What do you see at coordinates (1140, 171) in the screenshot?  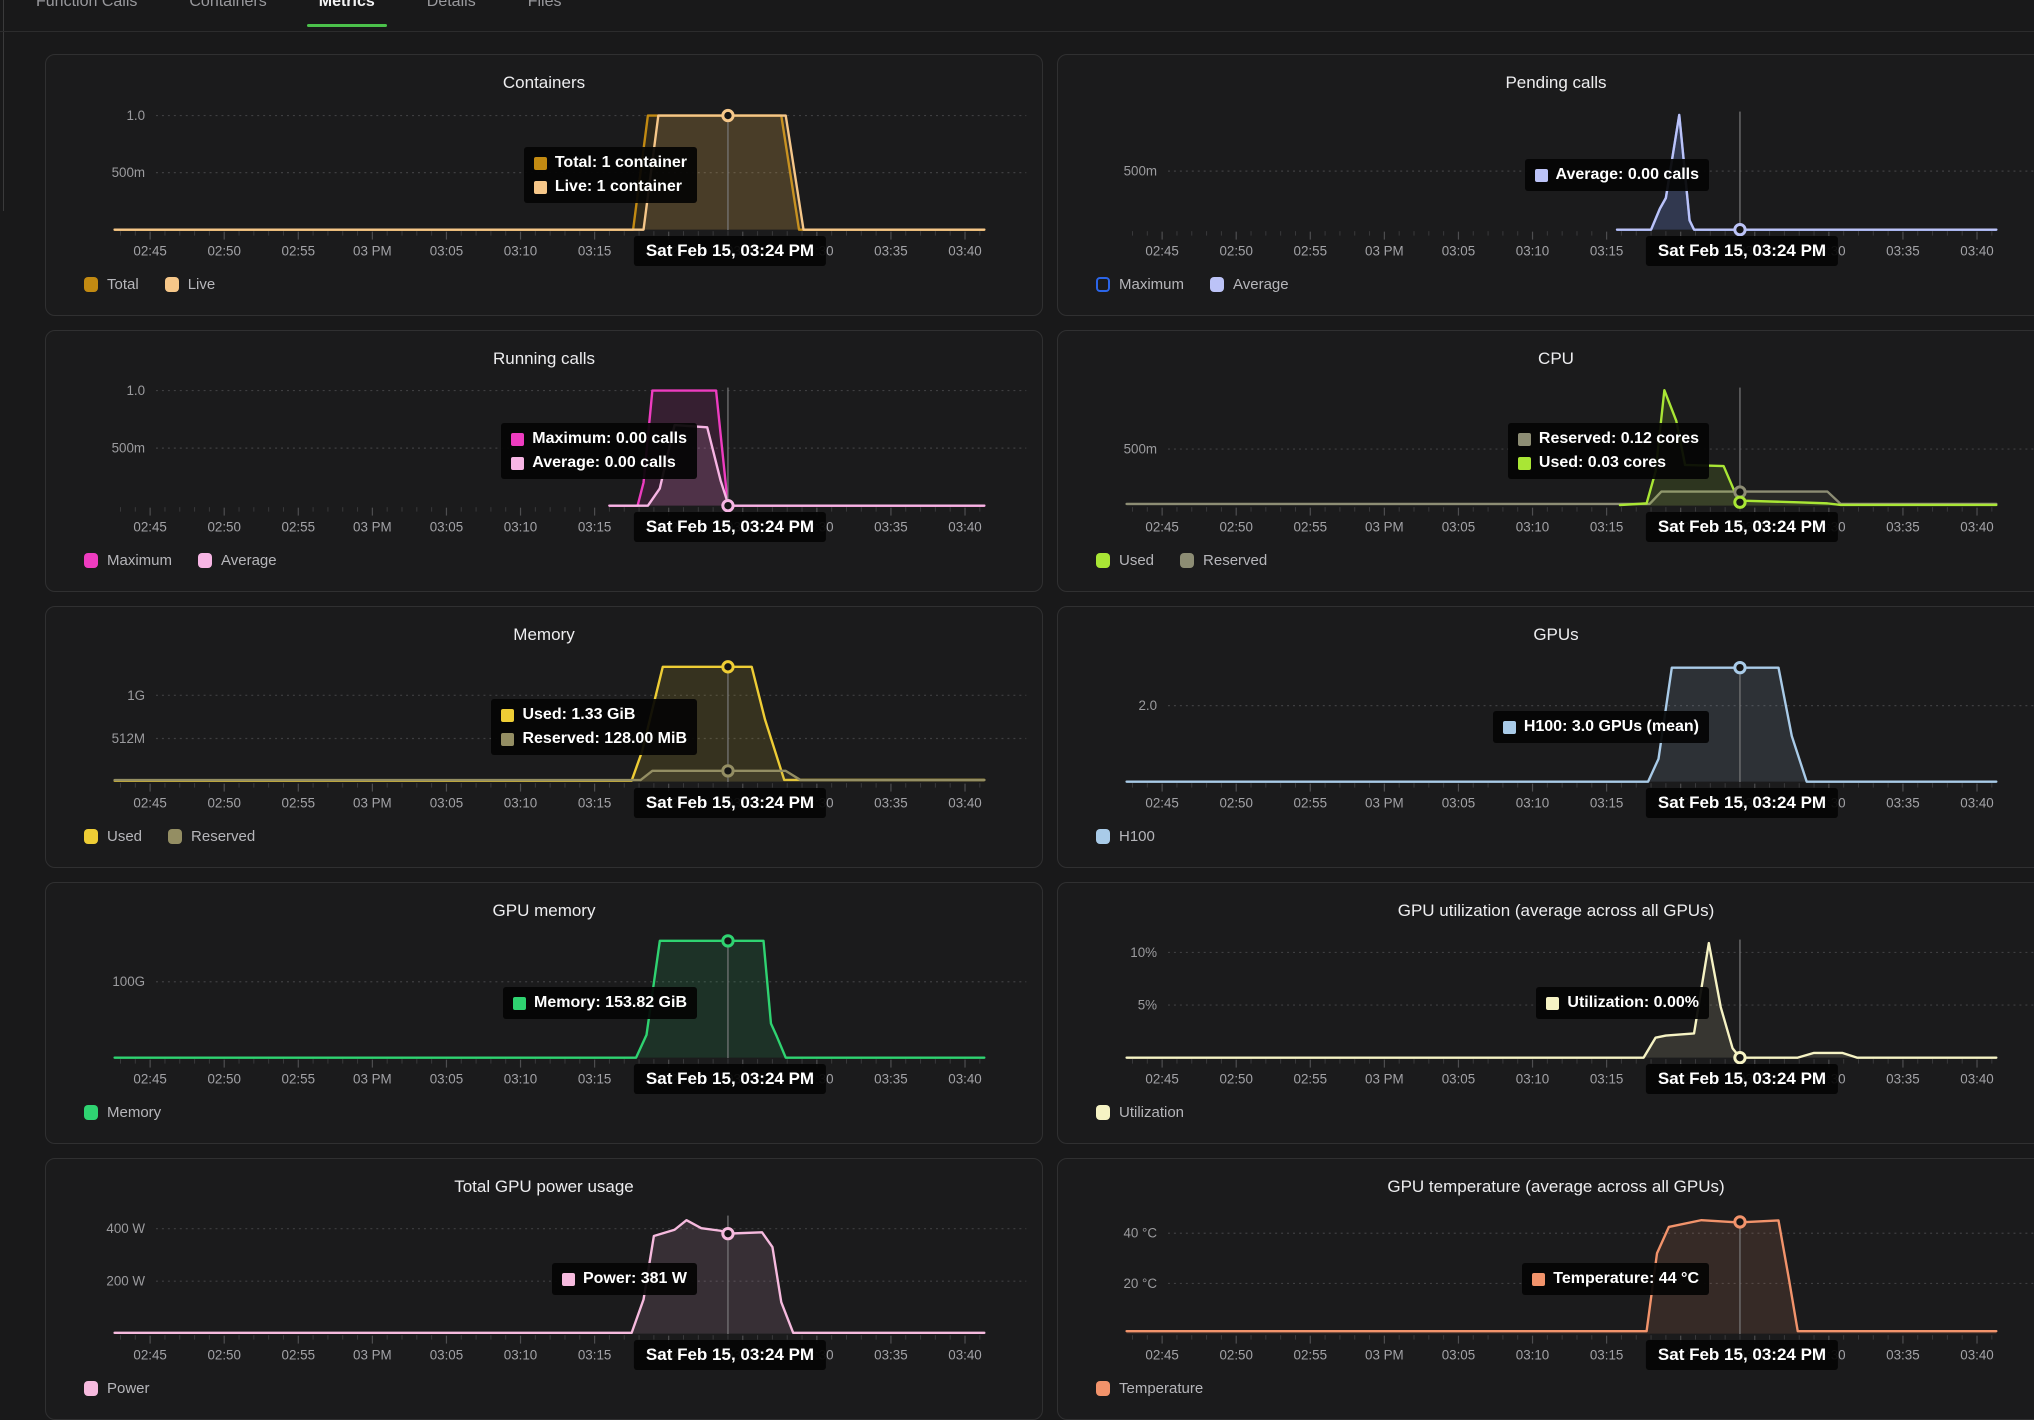 I see `y-axis-label: 500m` at bounding box center [1140, 171].